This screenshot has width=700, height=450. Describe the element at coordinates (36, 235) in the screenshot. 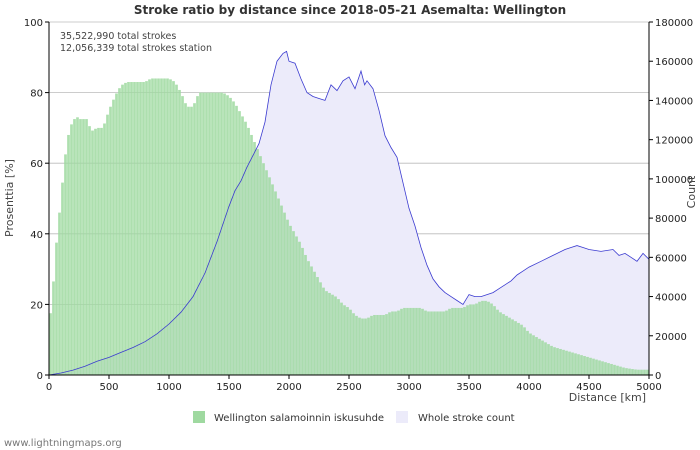

I see `y-tick-label: 40` at that location.